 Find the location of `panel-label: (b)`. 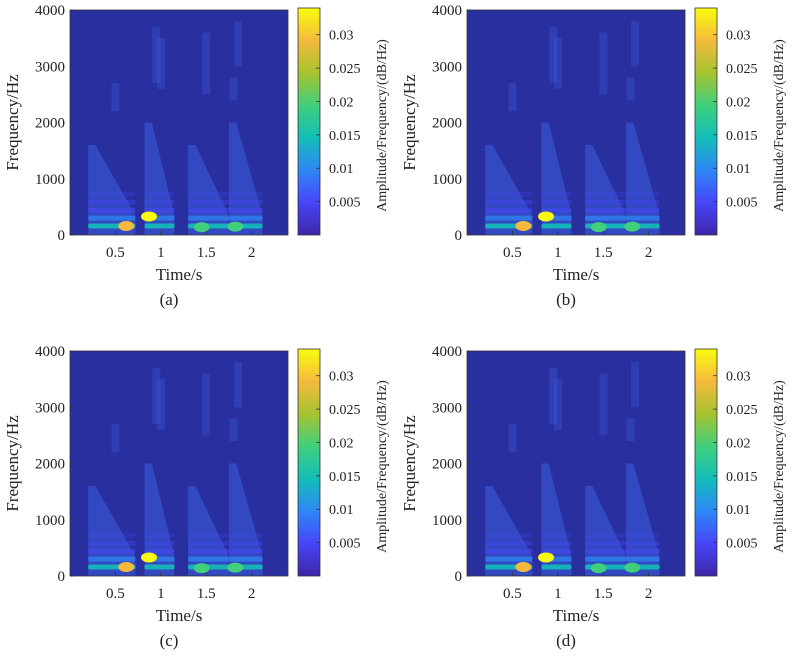

panel-label: (b) is located at coordinates (566, 299).